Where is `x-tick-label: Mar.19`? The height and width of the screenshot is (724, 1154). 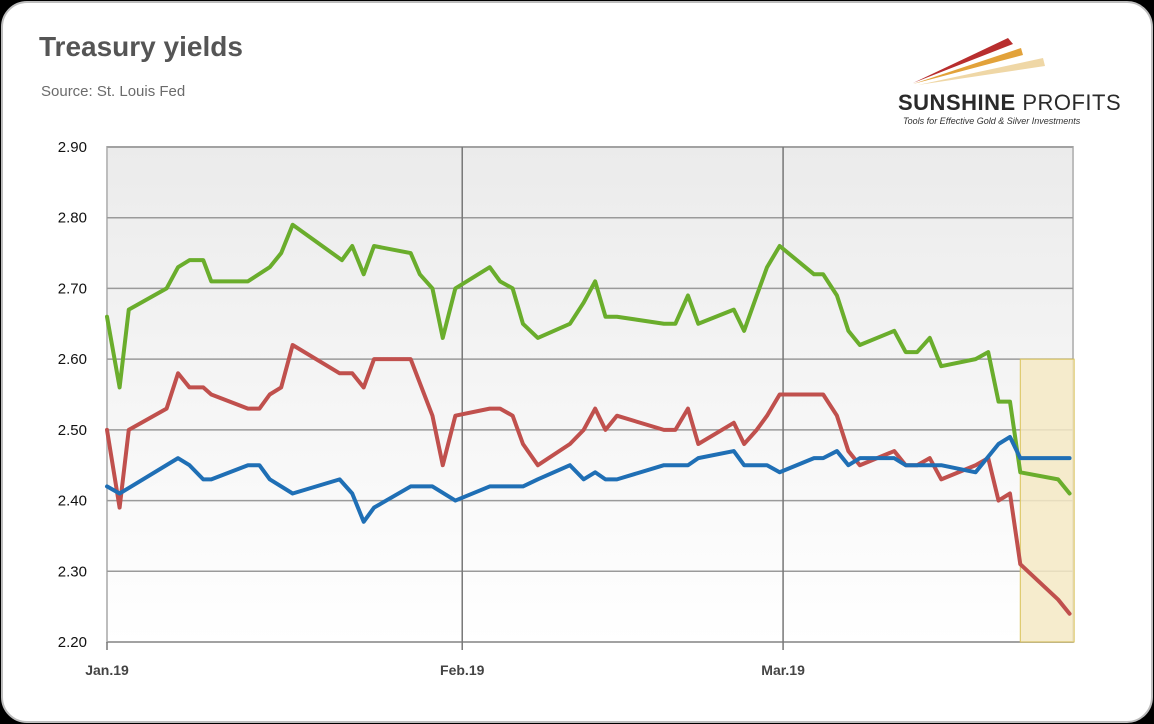
x-tick-label: Mar.19 is located at coordinates (783, 670).